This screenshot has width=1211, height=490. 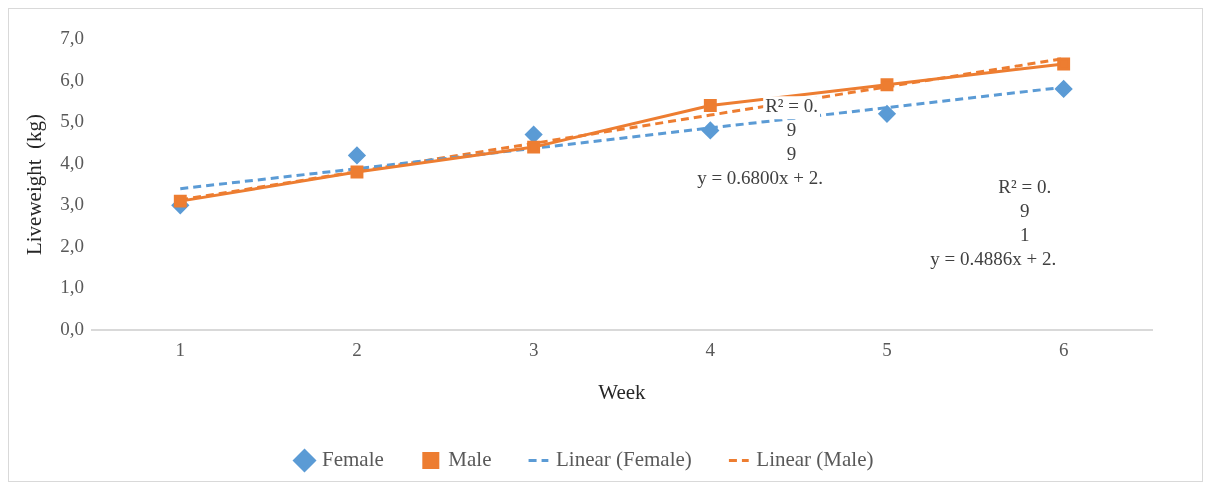 I want to click on y-tick-label: 4,0, so click(x=72, y=162).